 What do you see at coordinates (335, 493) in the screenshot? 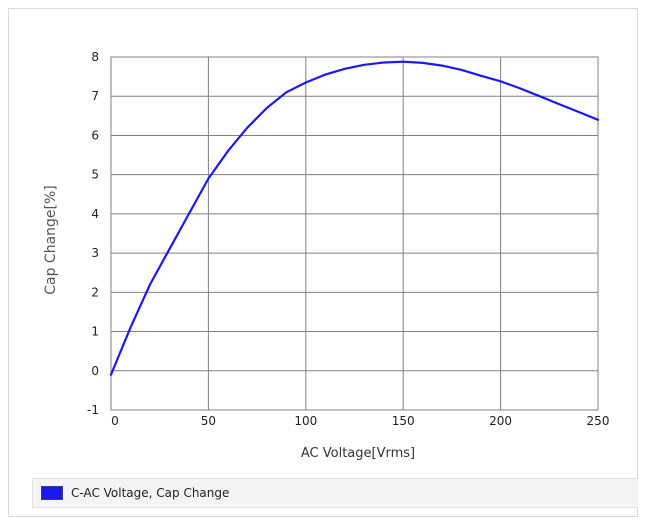
I see `legend: C-AC Voltage, Cap Change` at bounding box center [335, 493].